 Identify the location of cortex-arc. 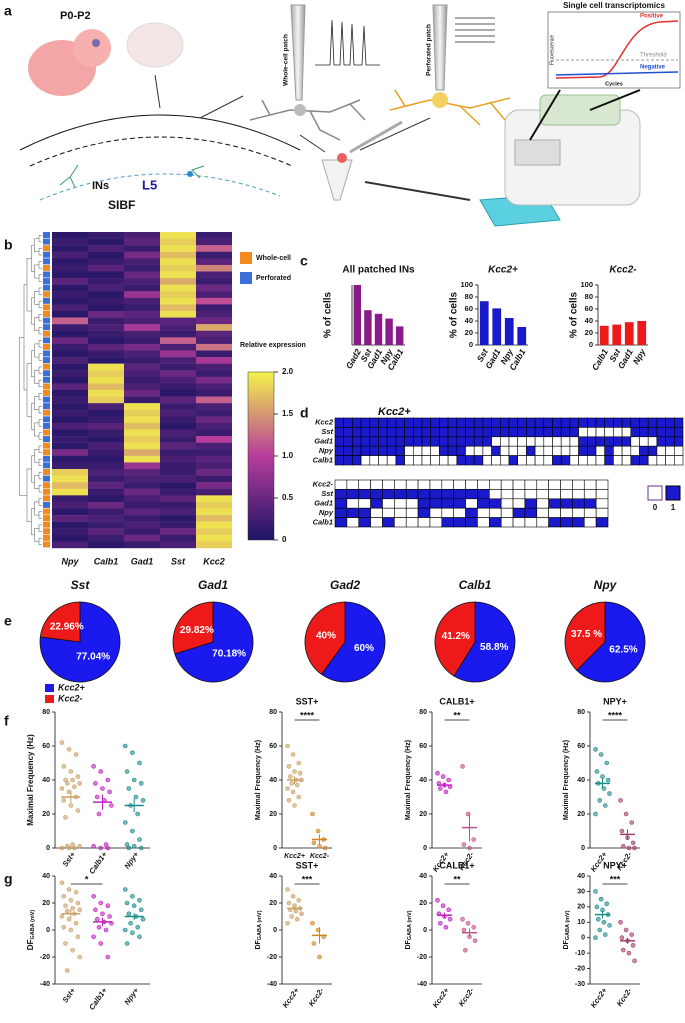
(161, 151).